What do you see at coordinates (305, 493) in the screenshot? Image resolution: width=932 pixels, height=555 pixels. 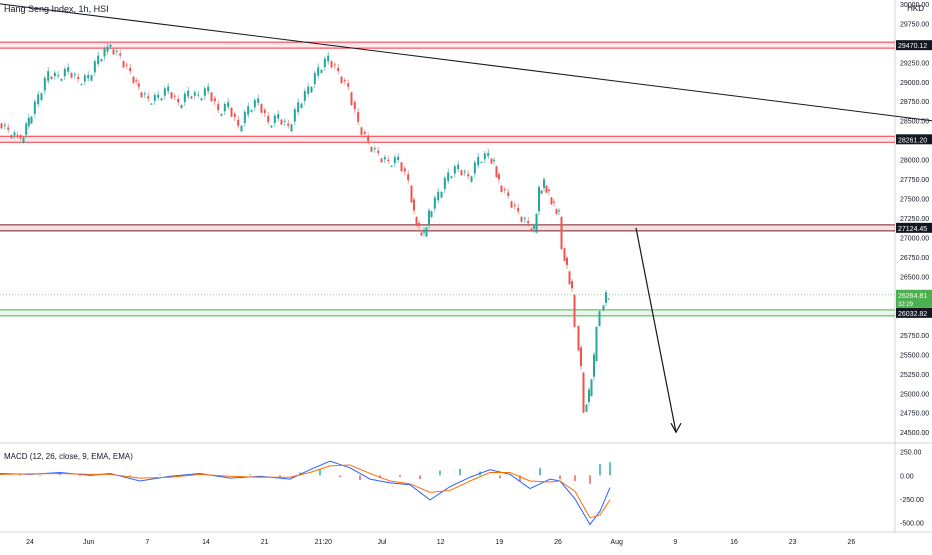 I see `macd-line` at bounding box center [305, 493].